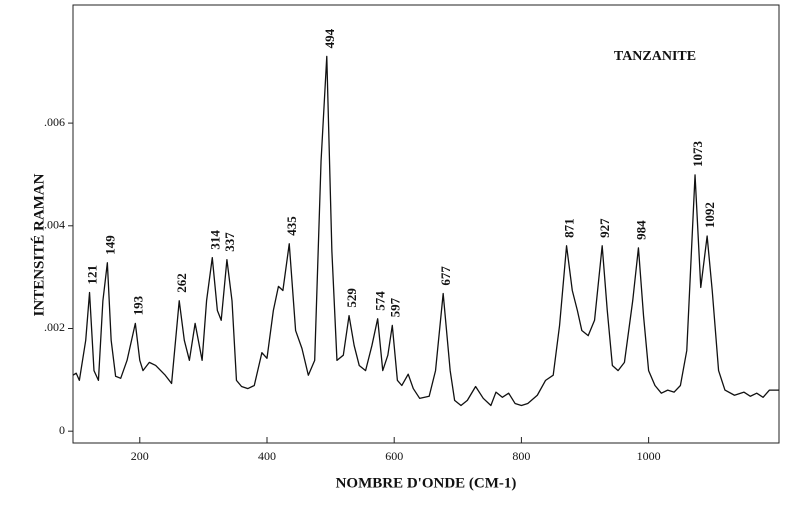 Image resolution: width=800 pixels, height=516 pixels. Describe the element at coordinates (54, 225) in the screenshot. I see `y-tick-label: .004` at that location.